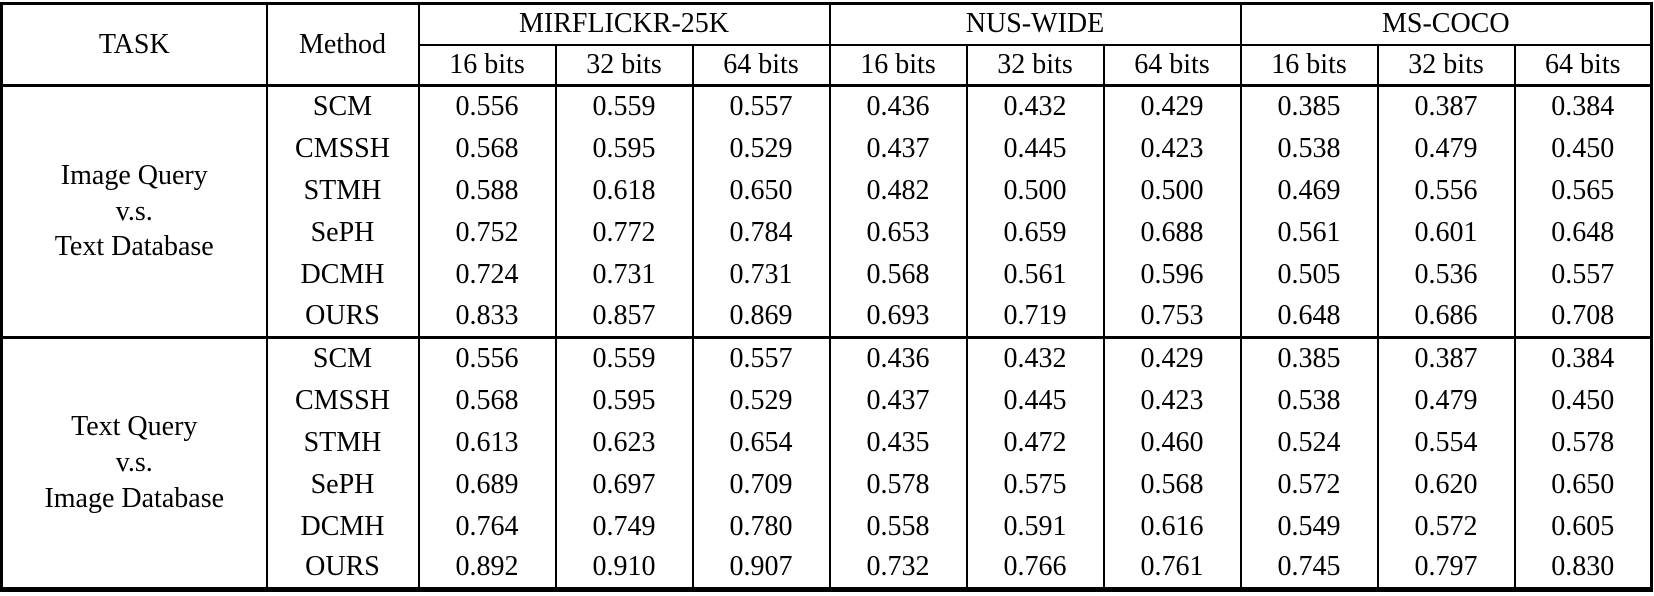 The height and width of the screenshot is (596, 1654). What do you see at coordinates (1172, 148) in the screenshot?
I see `metric-value: 0.423` at bounding box center [1172, 148].